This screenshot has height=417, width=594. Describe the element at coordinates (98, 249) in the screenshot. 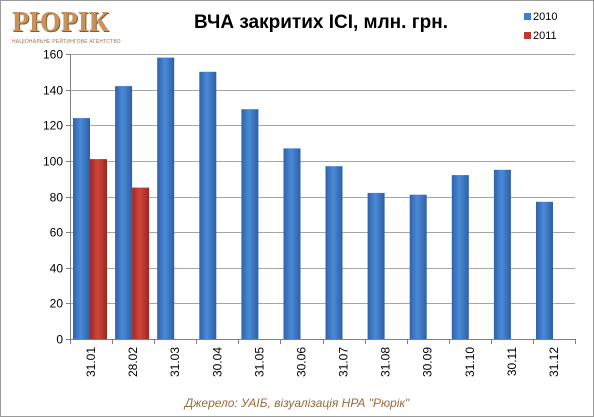

I see `bar-2011-31.01` at that location.